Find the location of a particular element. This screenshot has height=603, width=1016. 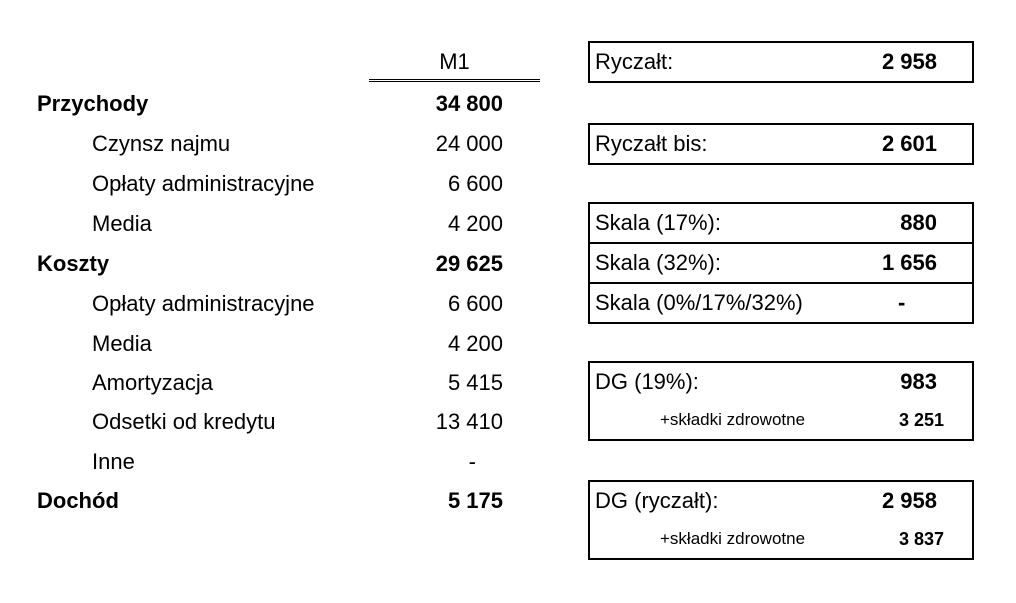

skala32-value: 1 656 is located at coordinates (909, 262).